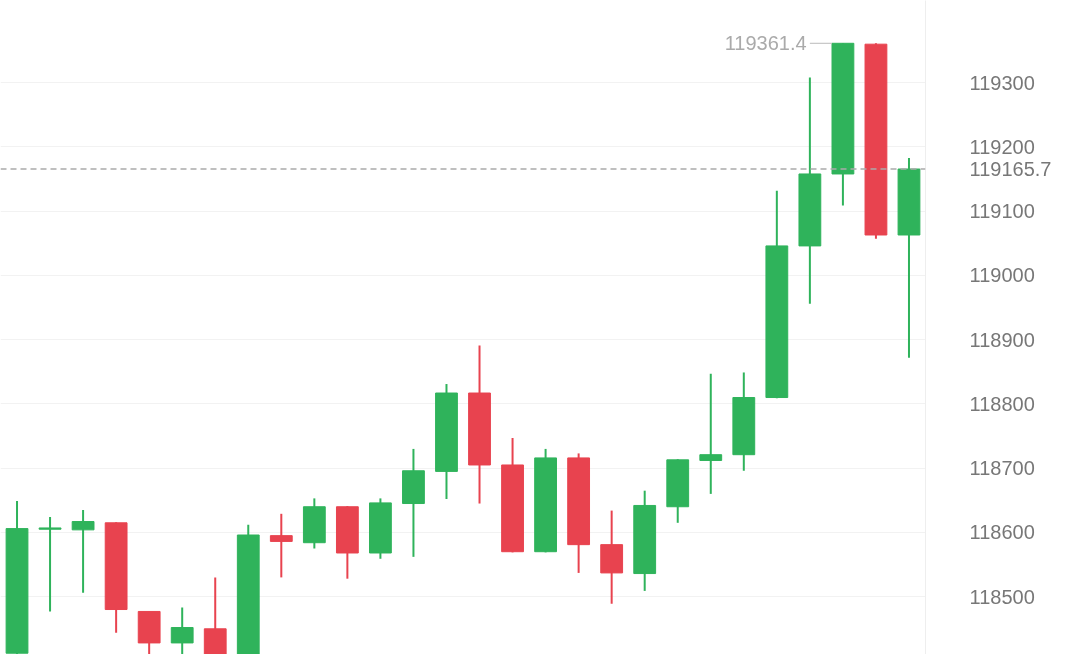 The height and width of the screenshot is (654, 1080). What do you see at coordinates (765, 43) in the screenshot?
I see `annotation: 119361.4` at bounding box center [765, 43].